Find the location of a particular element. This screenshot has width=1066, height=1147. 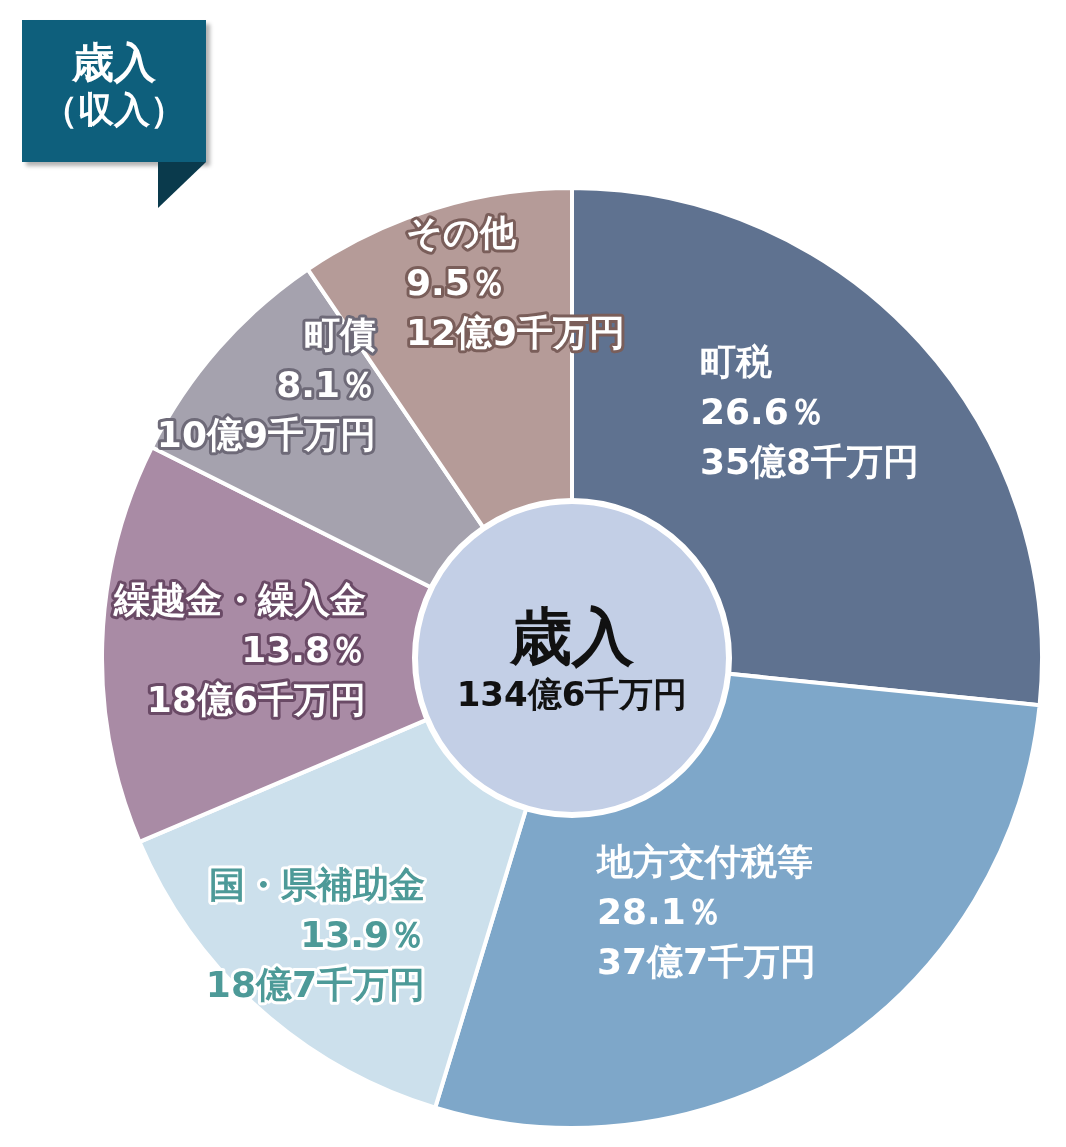

data-label: 28.1％ is located at coordinates (659, 912).